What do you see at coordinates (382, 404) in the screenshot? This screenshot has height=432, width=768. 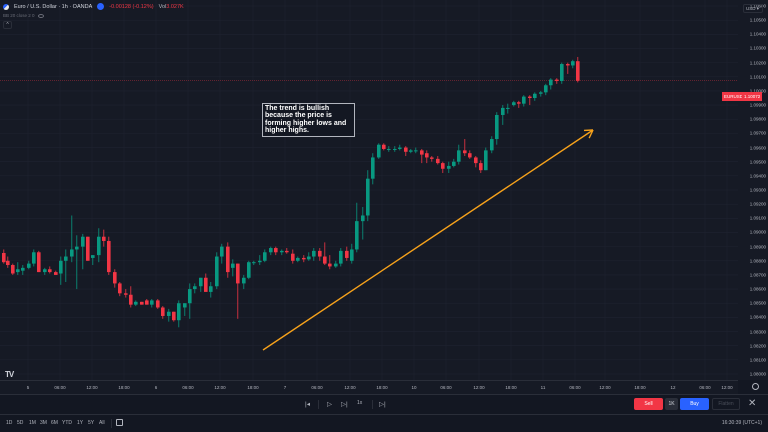 I see `jump-to-realtime-icon: ▷|` at bounding box center [382, 404].